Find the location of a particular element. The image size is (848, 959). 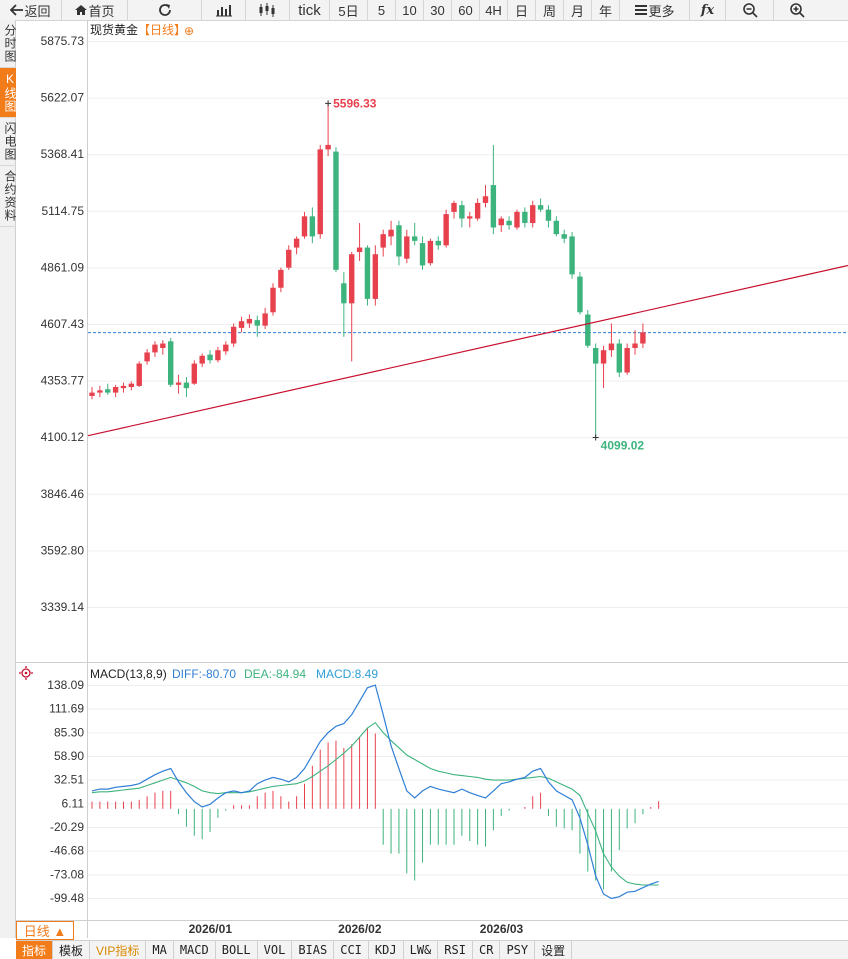

tab-settings: 设置 is located at coordinates (554, 950).